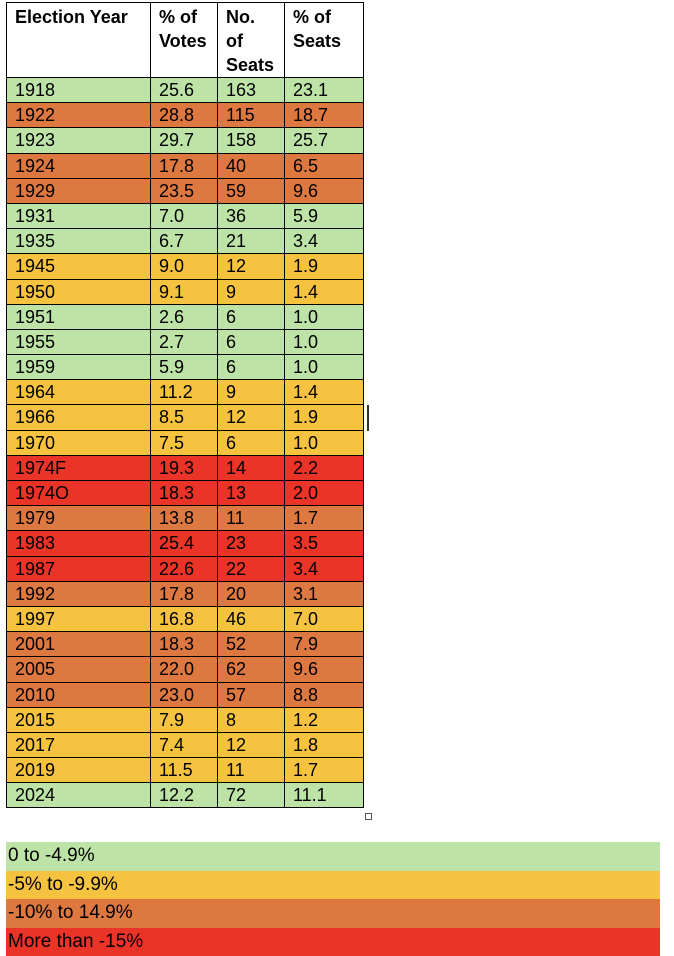 This screenshot has width=674, height=956. Describe the element at coordinates (79, 442) in the screenshot. I see `year-cell: 1970` at that location.